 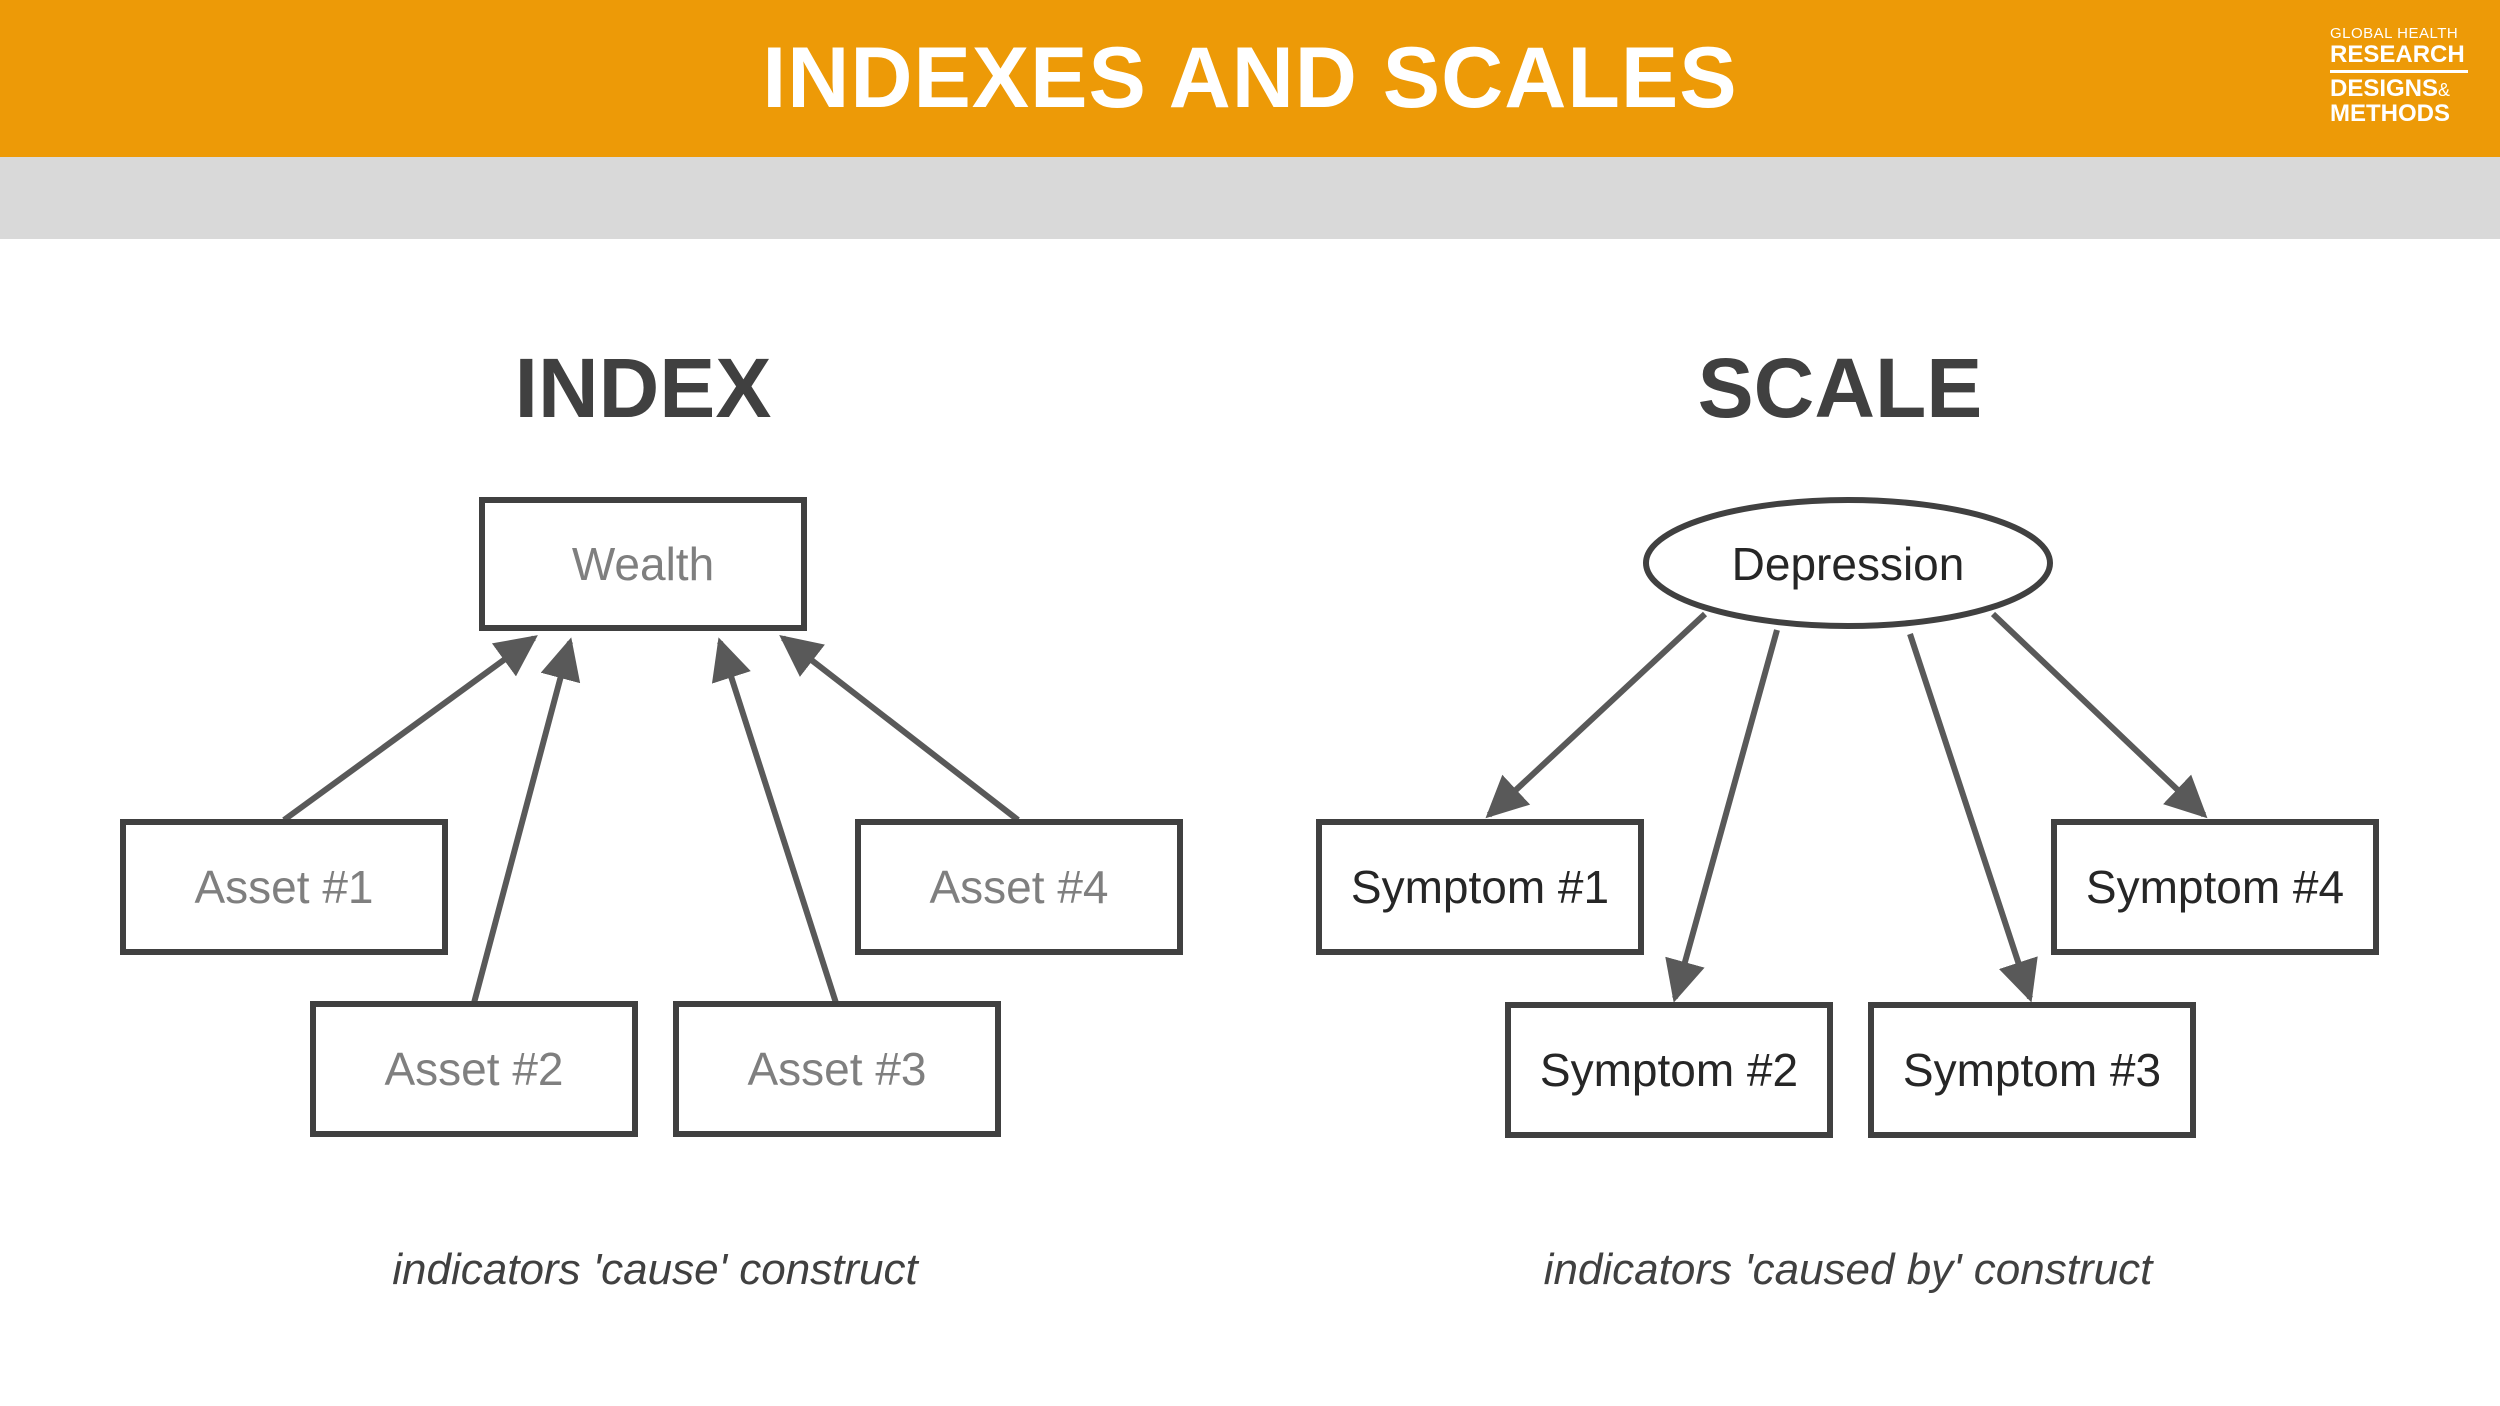 I want to click on asset-2-label: Asset #2, so click(x=474, y=1069).